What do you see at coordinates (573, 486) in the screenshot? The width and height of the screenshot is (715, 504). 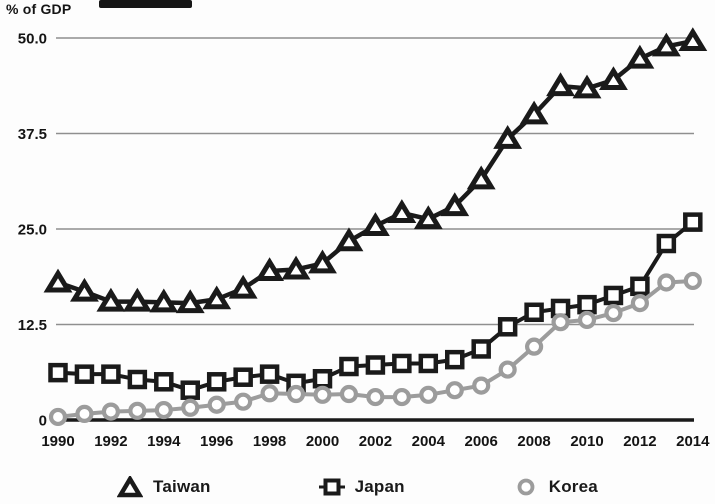 I see `legend-label-korea: Korea` at bounding box center [573, 486].